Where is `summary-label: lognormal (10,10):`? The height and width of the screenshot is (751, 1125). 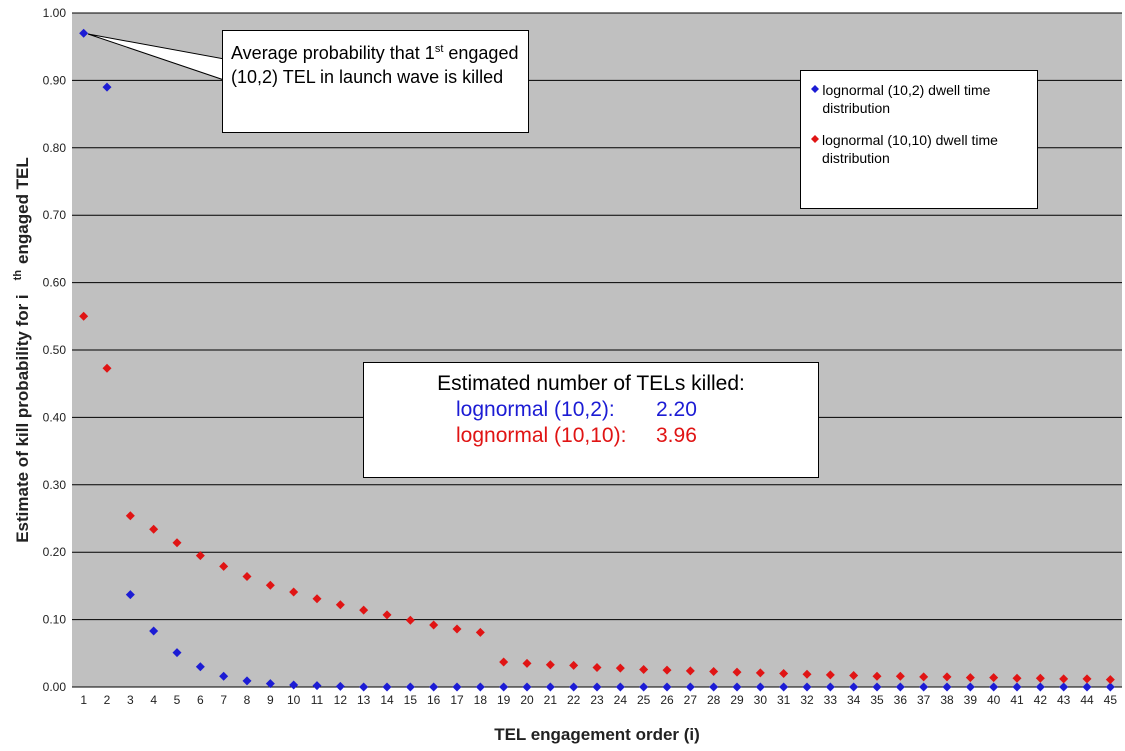
summary-label: lognormal (10,10): is located at coordinates (541, 435).